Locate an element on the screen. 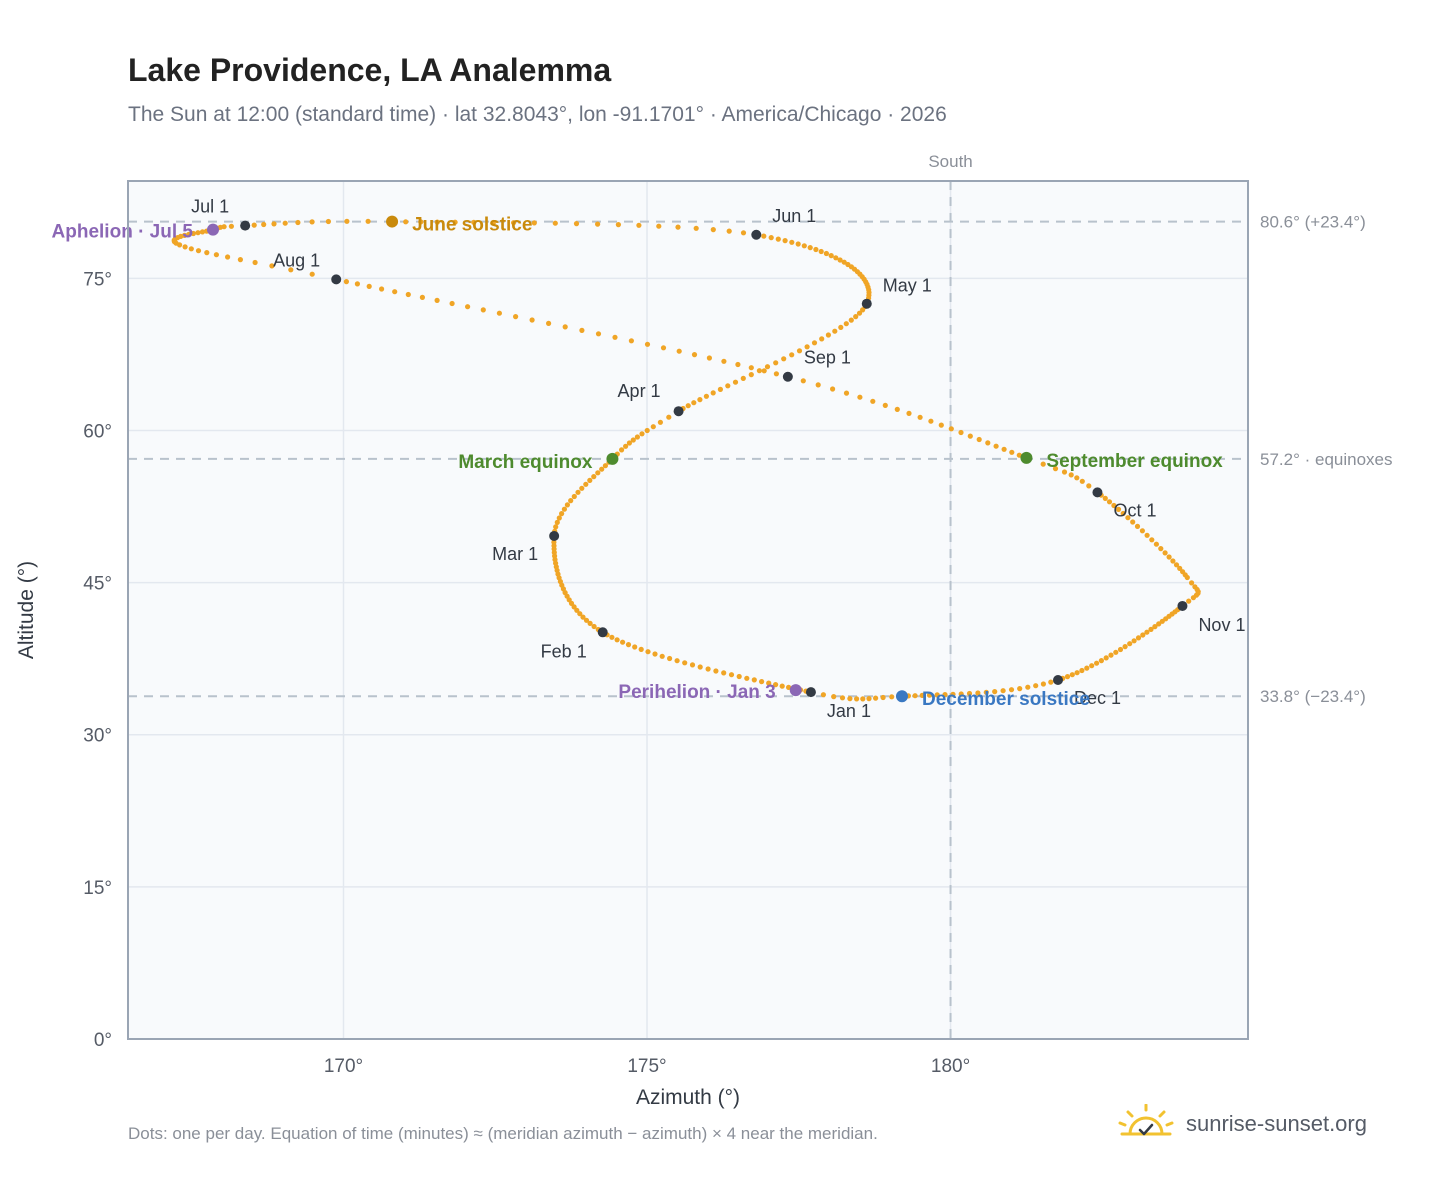 The width and height of the screenshot is (1448, 1188). x-tick-label: 170° is located at coordinates (343, 1066).